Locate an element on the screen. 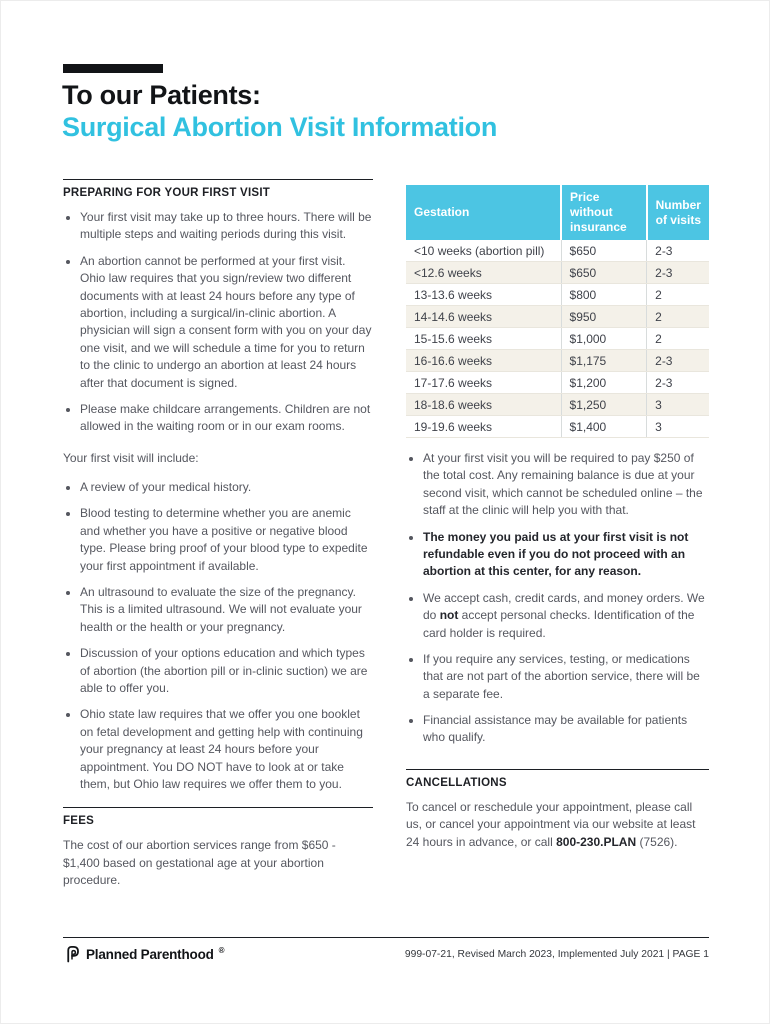 This screenshot has width=770, height=1024. table-row: 13-13.6 weeks $800 2 is located at coordinates (557, 294).